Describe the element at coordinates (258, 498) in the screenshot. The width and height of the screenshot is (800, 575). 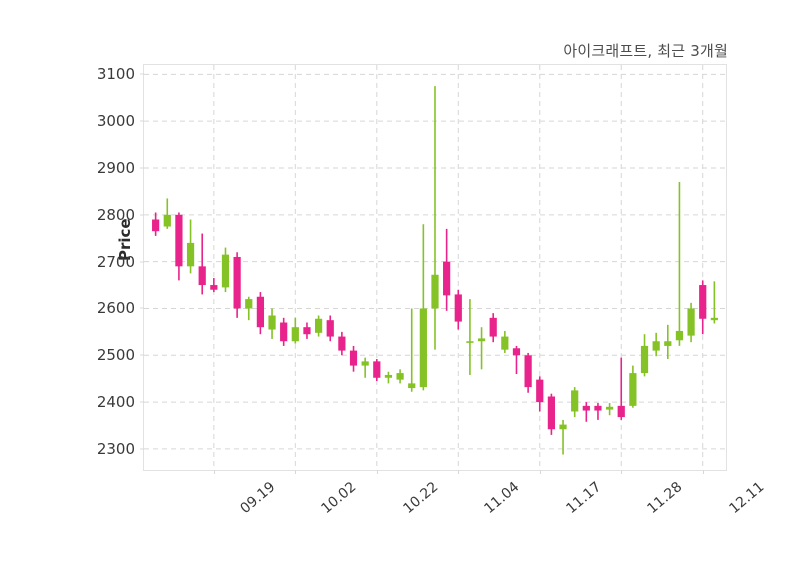
I see `x-tick-label: 09.19` at that location.